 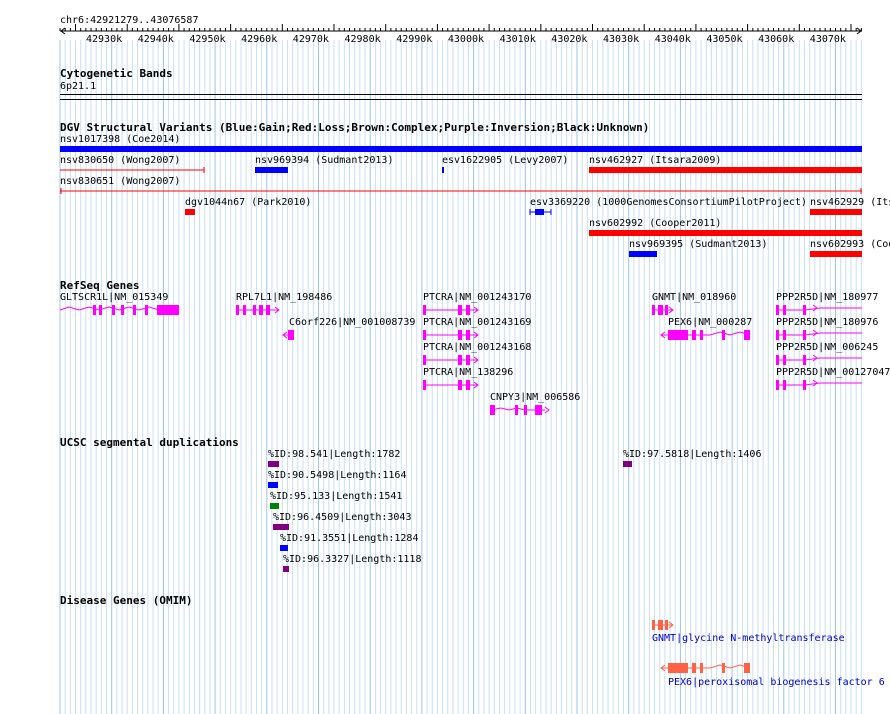 What do you see at coordinates (461, 94) in the screenshot?
I see `cytoband-line-top` at bounding box center [461, 94].